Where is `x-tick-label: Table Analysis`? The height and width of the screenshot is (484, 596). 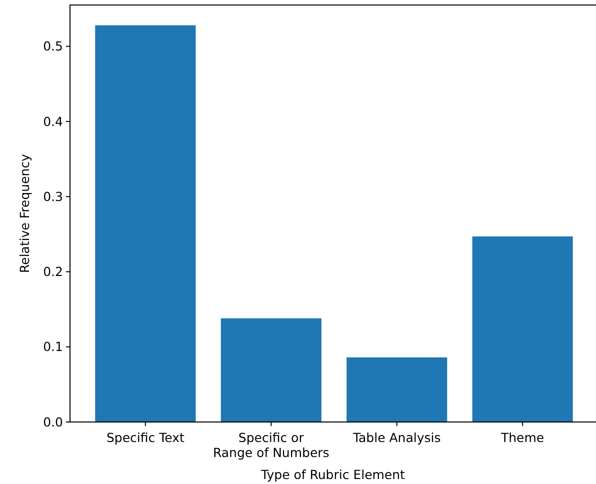
x-tick-label: Table Analysis is located at coordinates (396, 437).